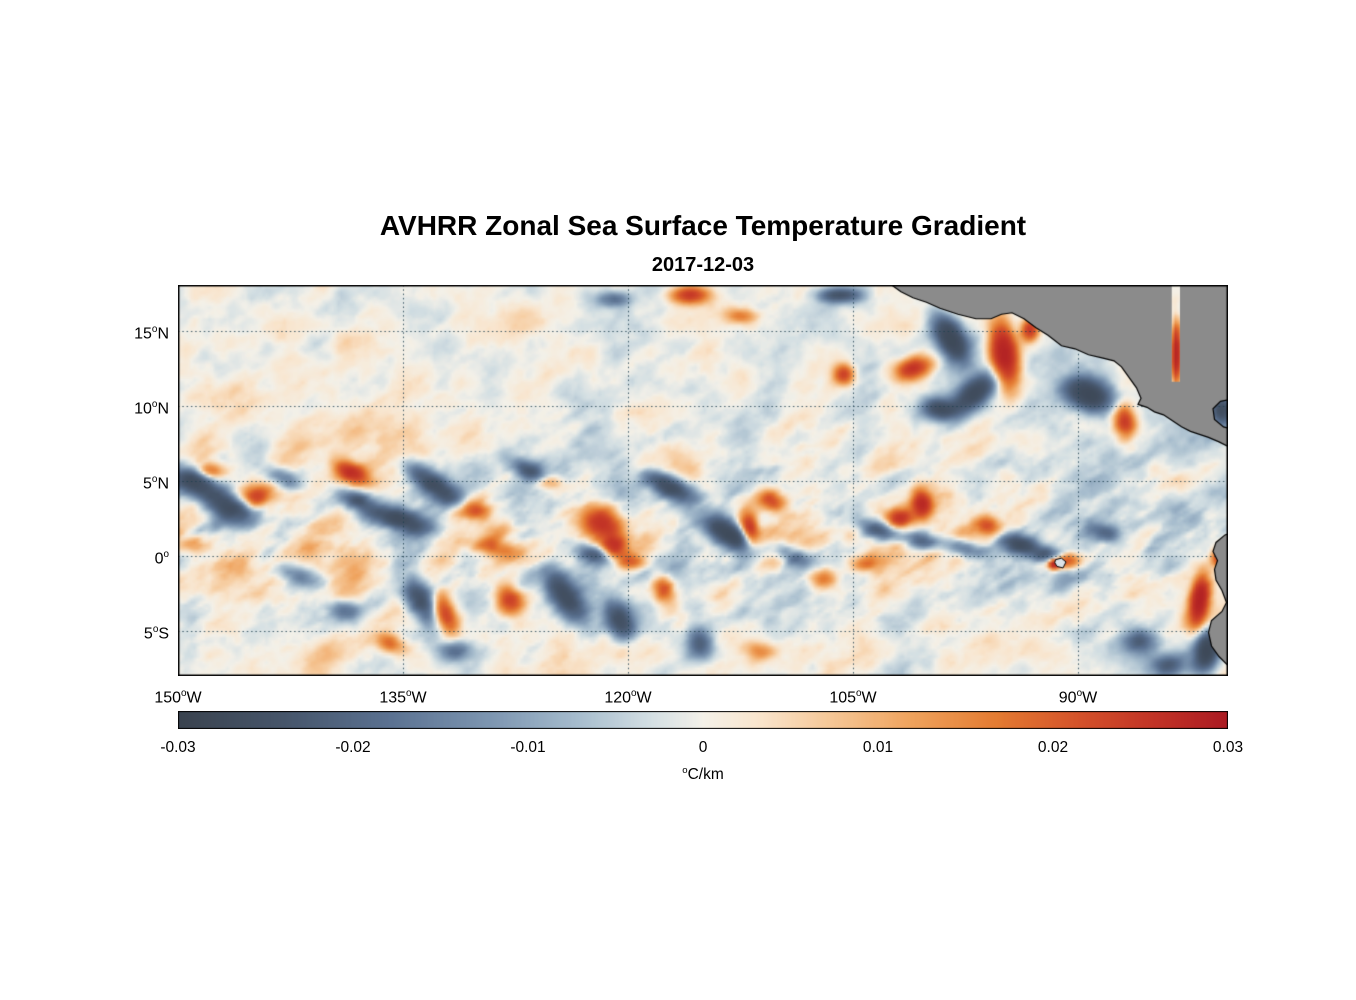 The width and height of the screenshot is (1356, 1000). Describe the element at coordinates (353, 747) in the screenshot. I see `colorbar-tick-label: -0.02` at that location.